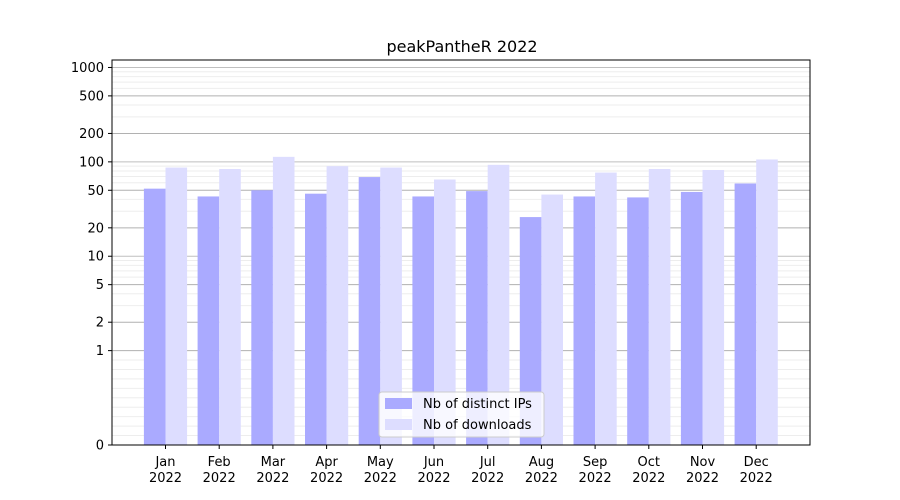  I want to click on legend-label: Nb of downloads, so click(477, 425).